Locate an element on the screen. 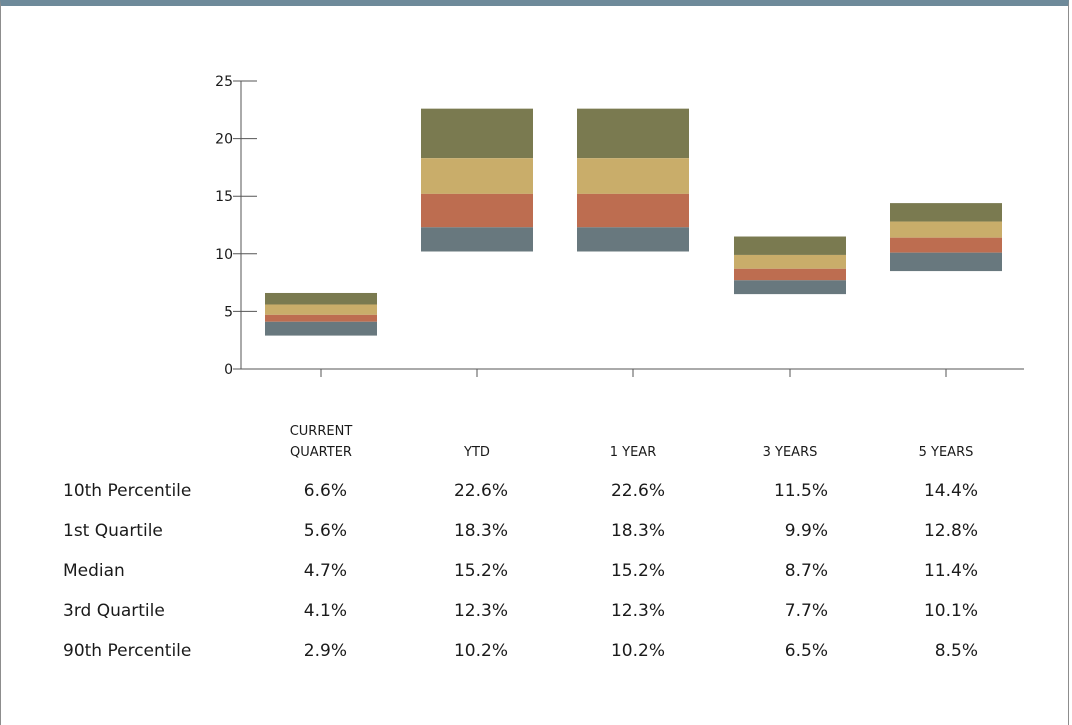 This screenshot has width=1072, height=725. table-cell: 4.1% is located at coordinates (325, 611).